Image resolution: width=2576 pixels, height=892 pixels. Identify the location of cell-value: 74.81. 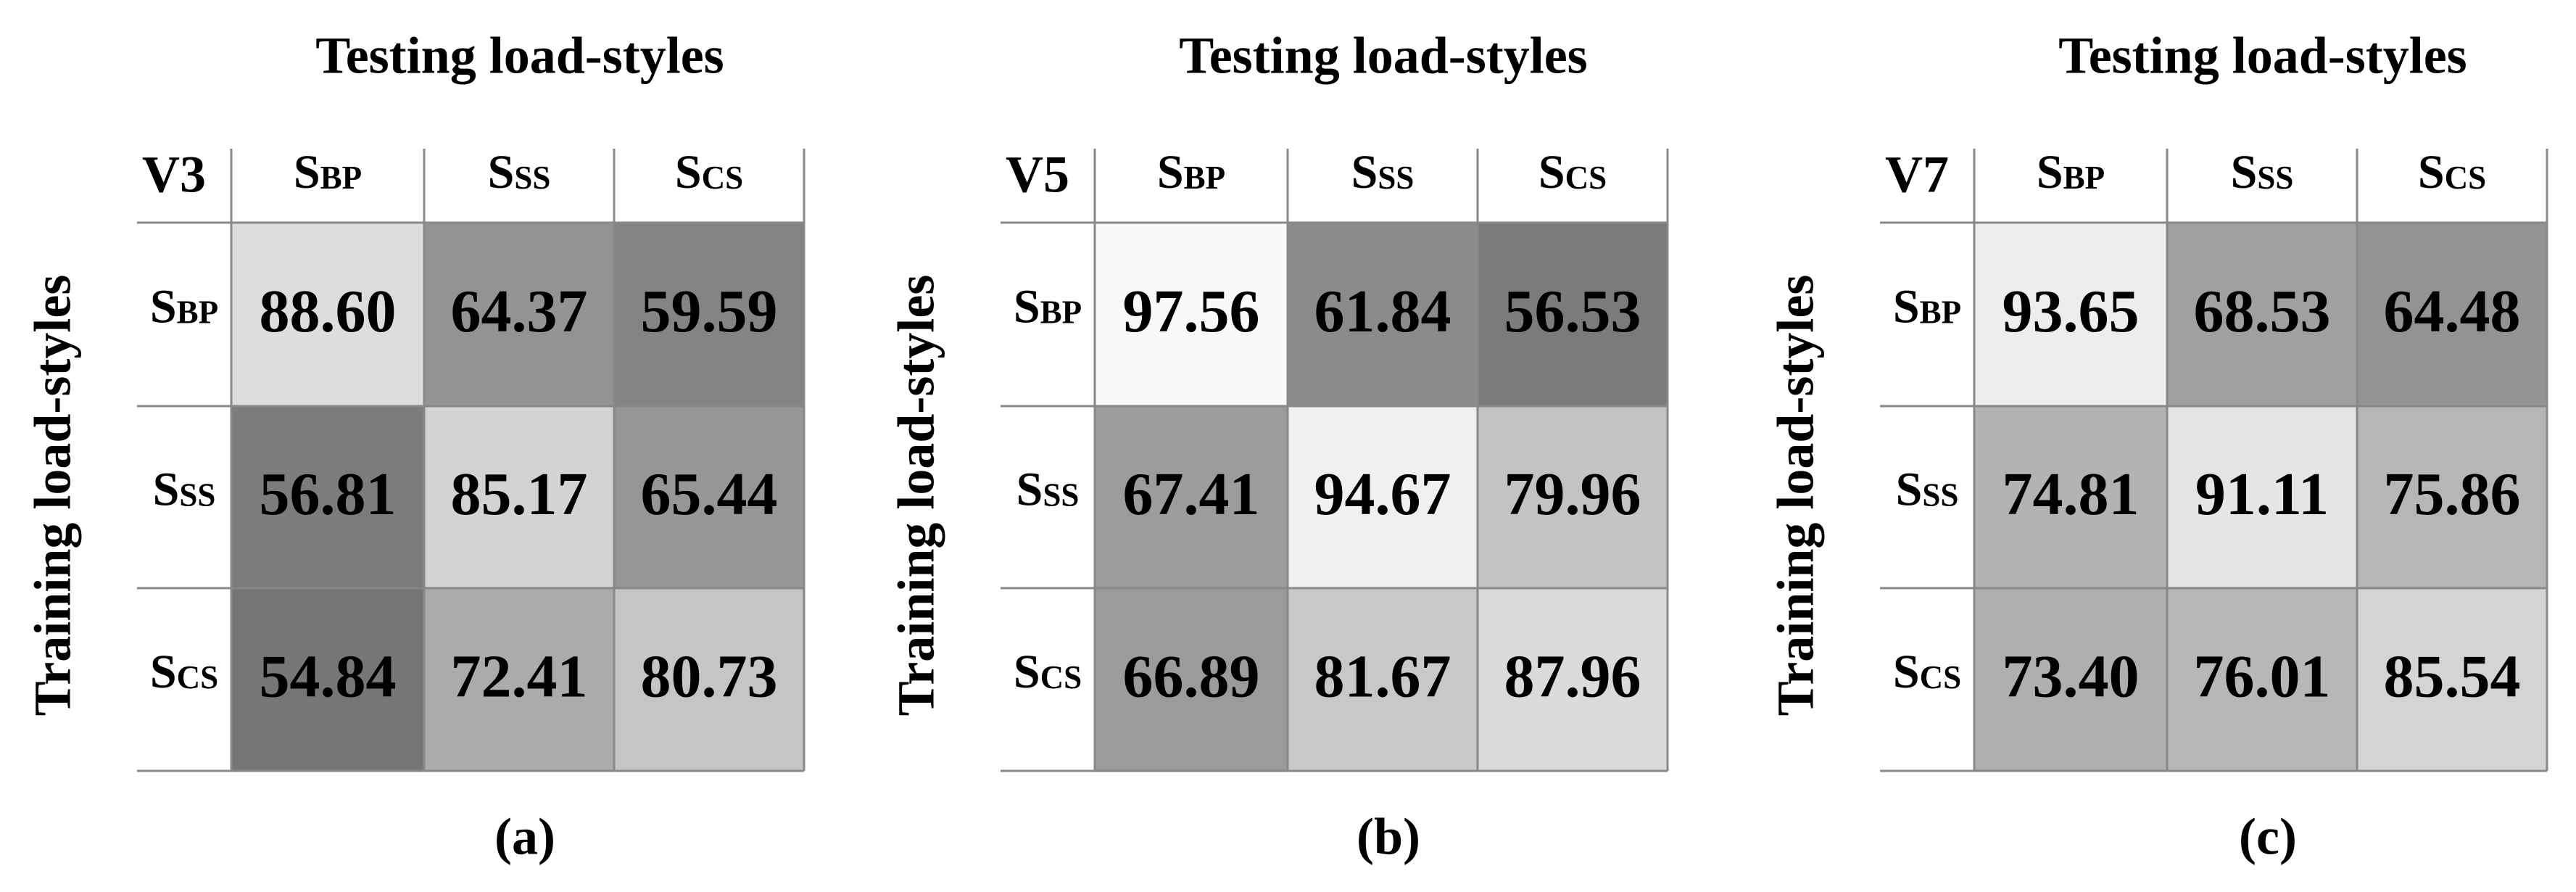
(2072, 495).